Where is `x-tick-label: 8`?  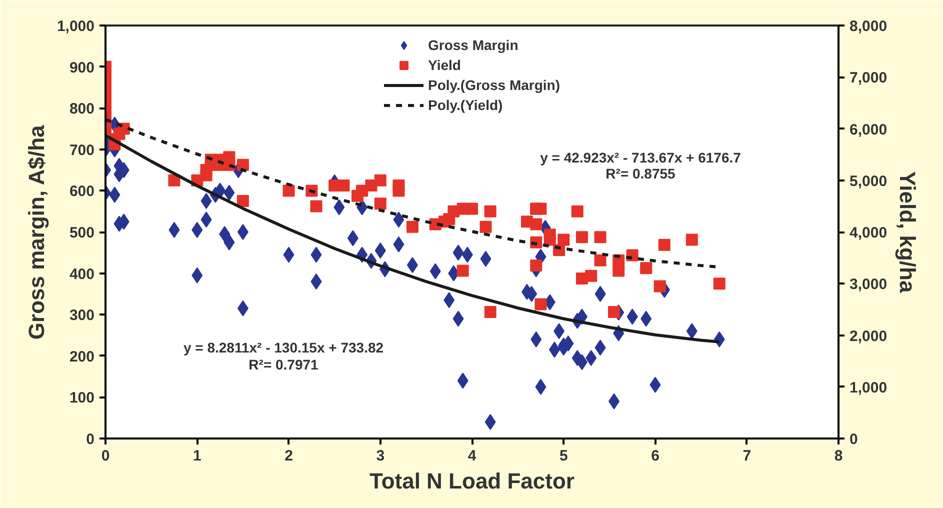 x-tick-label: 8 is located at coordinates (838, 456).